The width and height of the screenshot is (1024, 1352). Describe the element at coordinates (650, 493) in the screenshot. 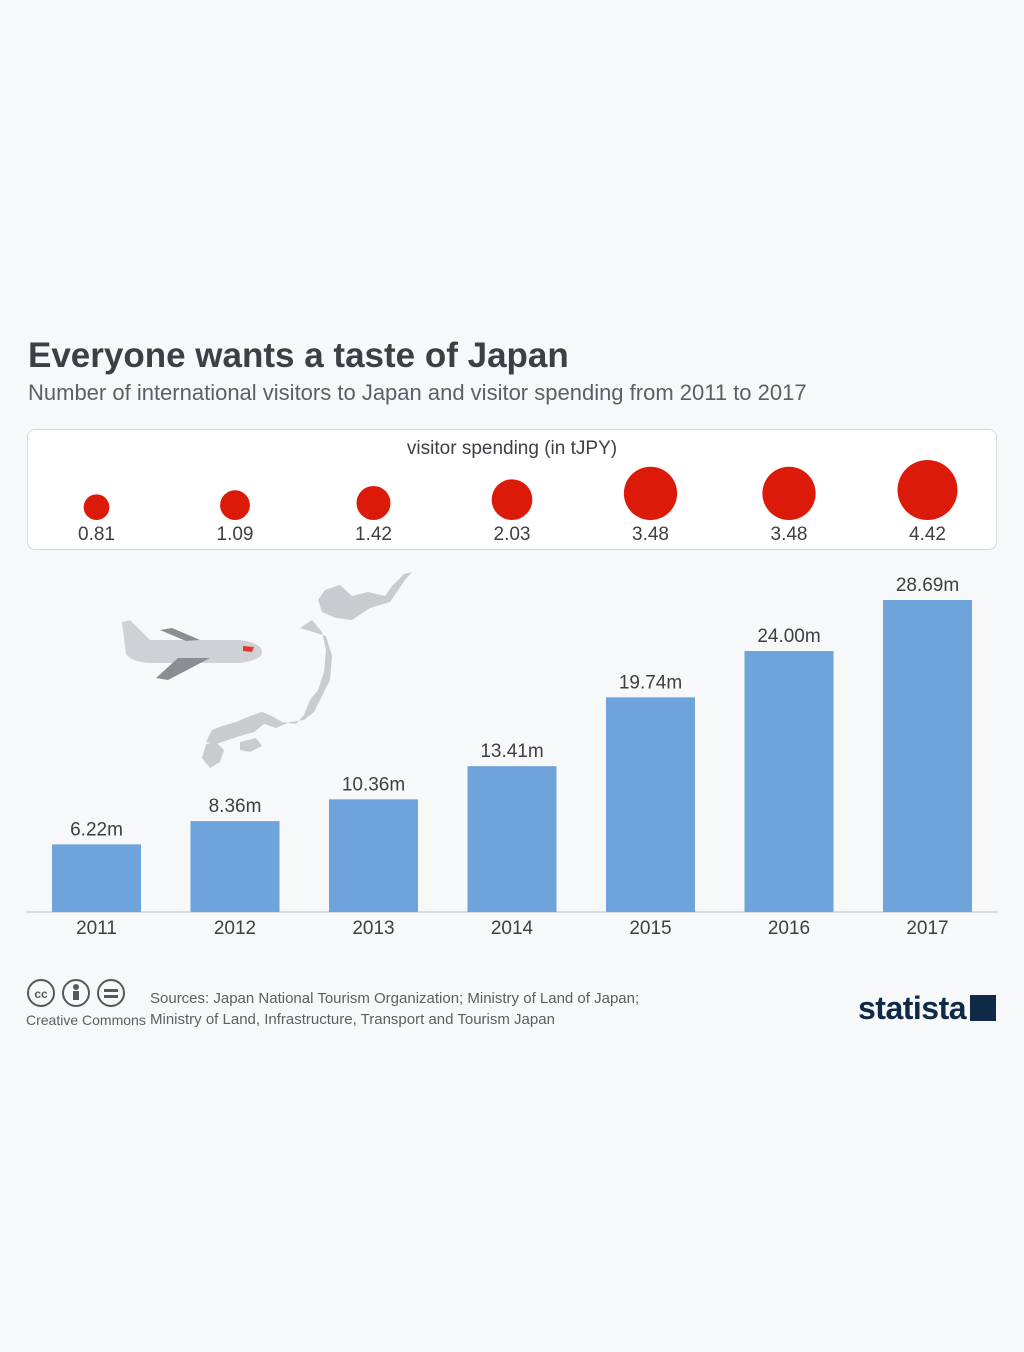

I see `spending-bubble-2015` at that location.